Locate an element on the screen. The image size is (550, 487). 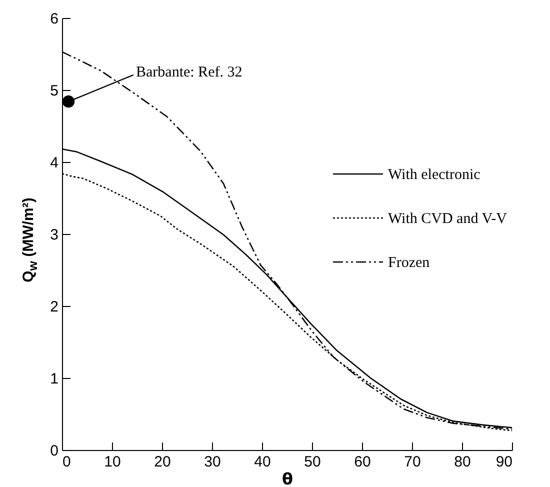
y-tick-label: 0 is located at coordinates (54, 451).